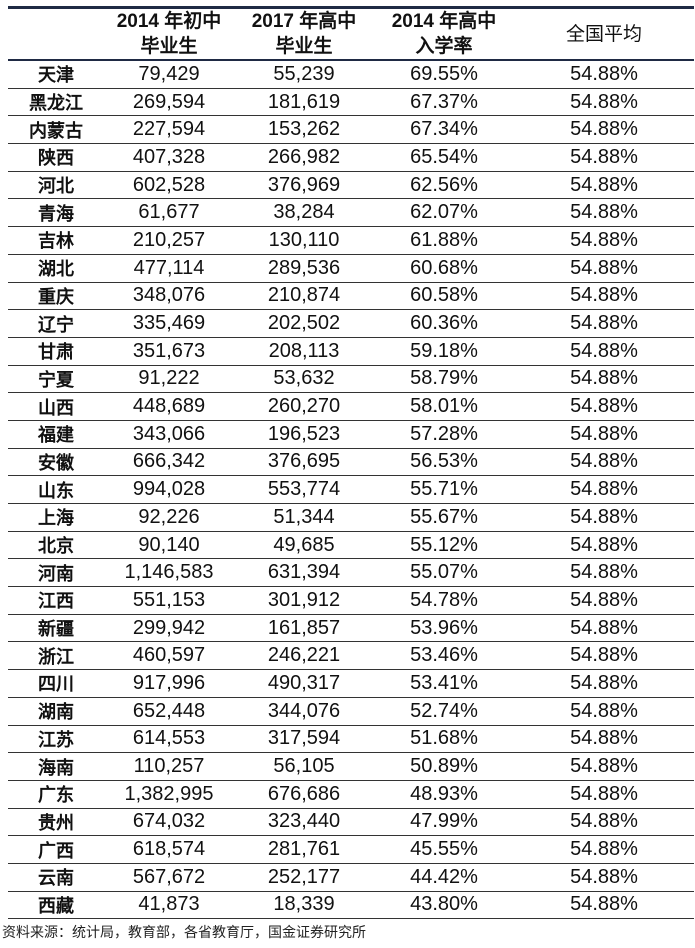  Describe the element at coordinates (56, 628) in the screenshot. I see `cell-province: 新疆` at that location.